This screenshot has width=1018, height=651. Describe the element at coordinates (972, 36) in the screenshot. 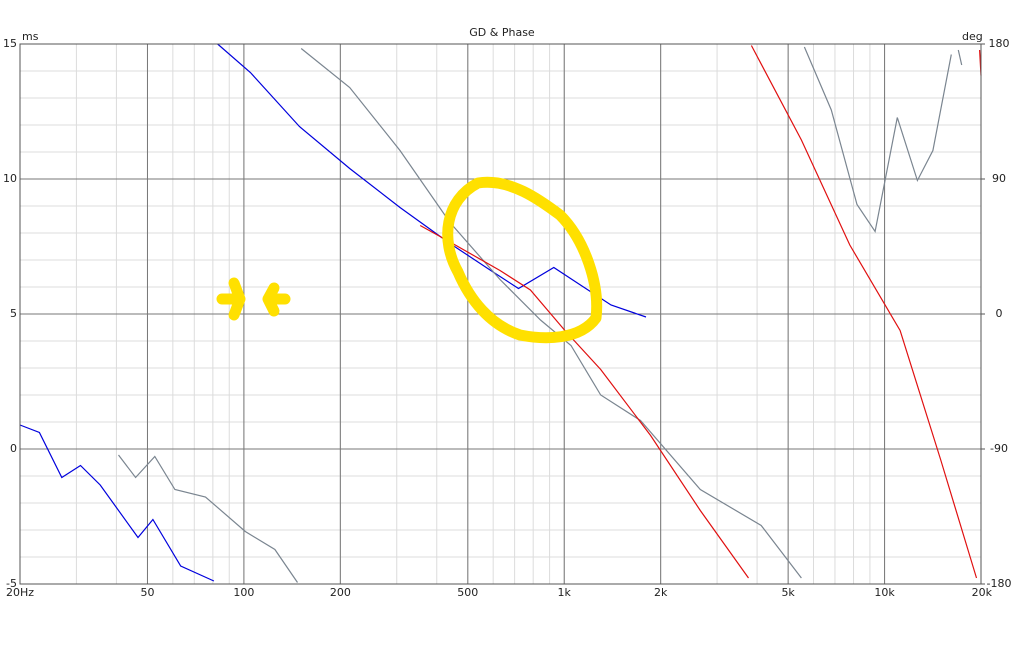

I see `y2-axis-label: deg` at that location.